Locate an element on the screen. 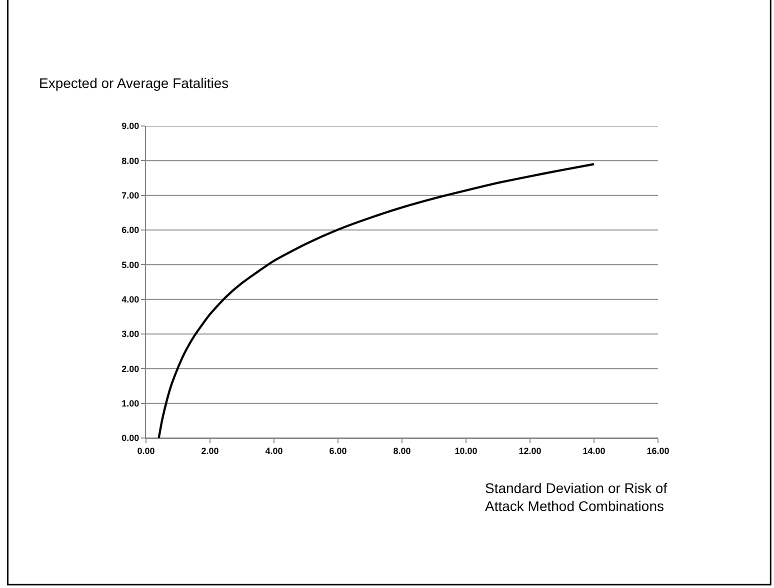  x-axis-title: Standard Deviation or Risk of Attack Method Combinations is located at coordinates (576, 497).